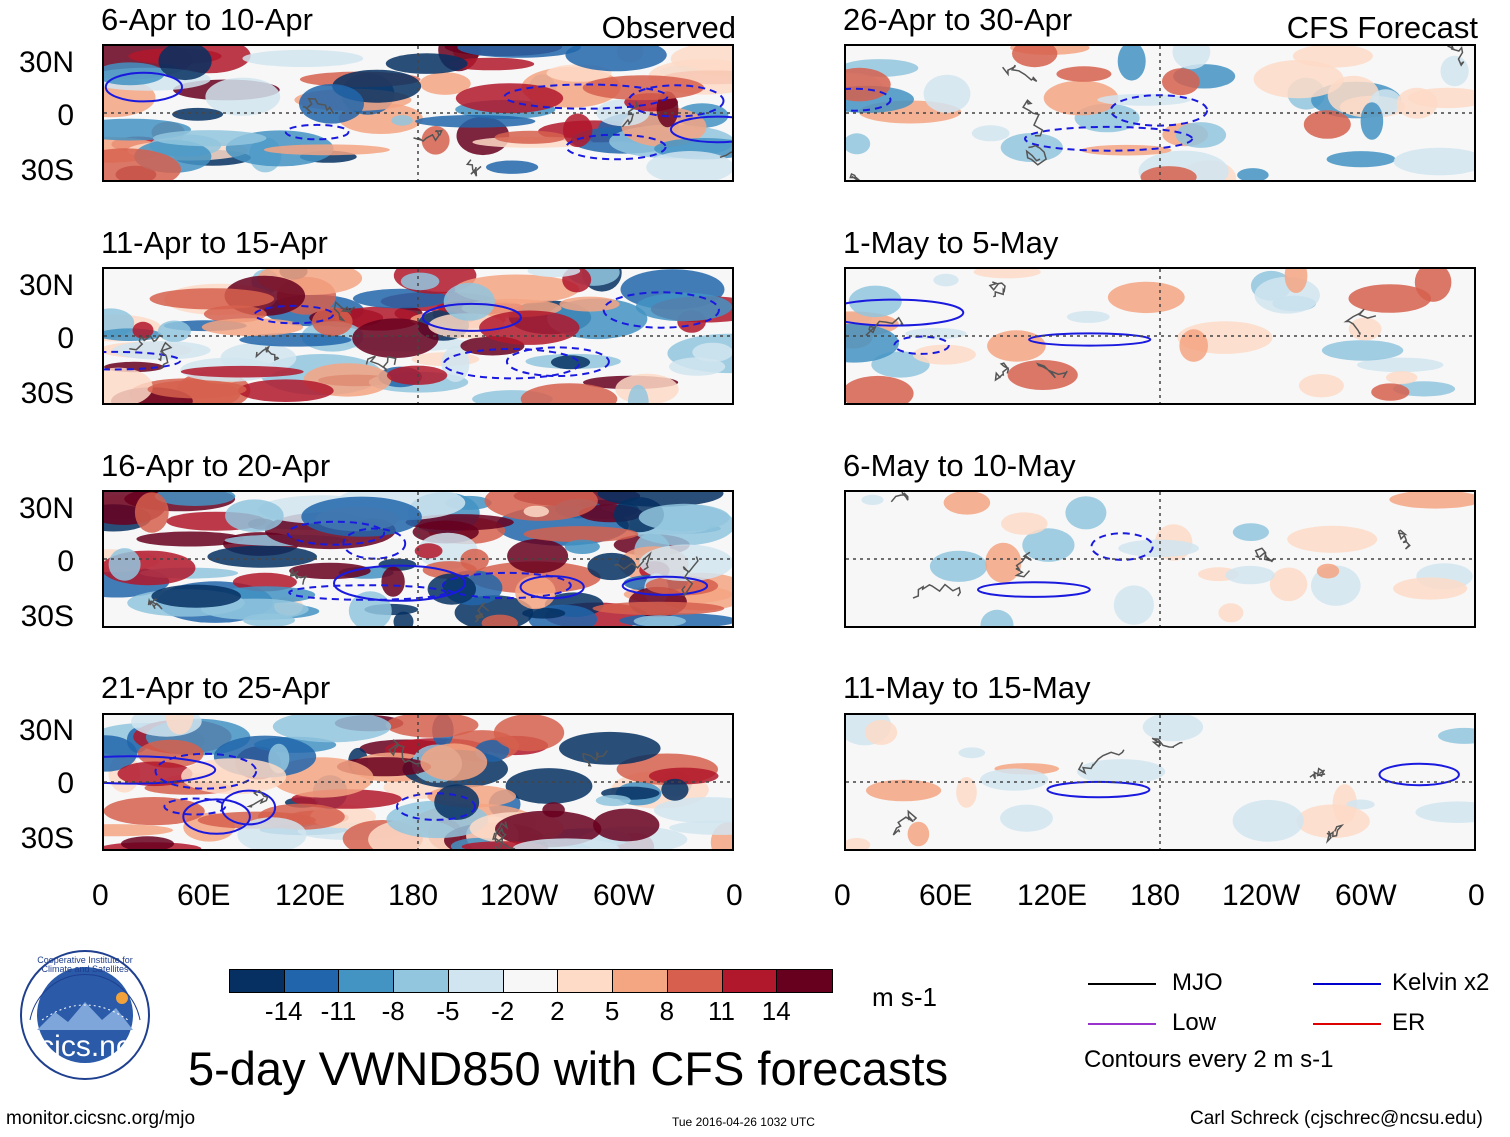 The width and height of the screenshot is (1510, 1137). I want to click on colorbar-tick-label: 14, so click(776, 1011).